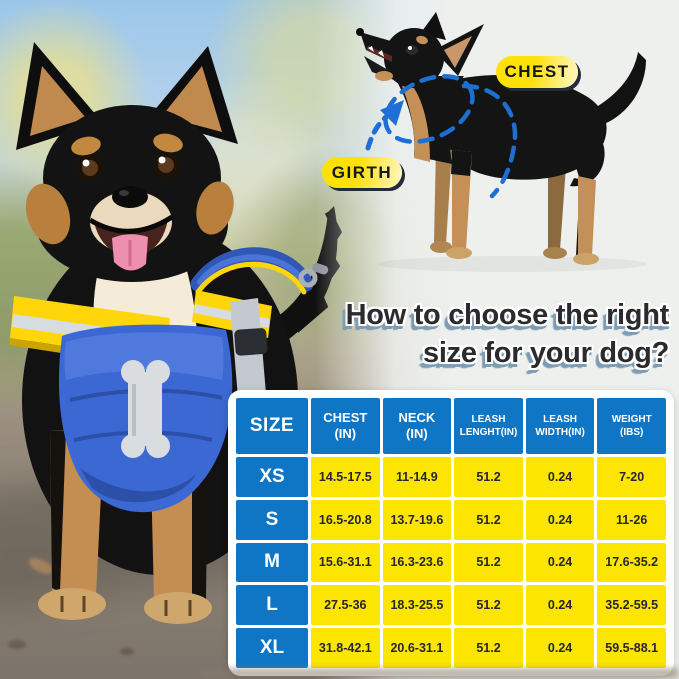 This screenshot has height=679, width=679. I want to click on xl-neck: 20.6-31.1, so click(417, 648).